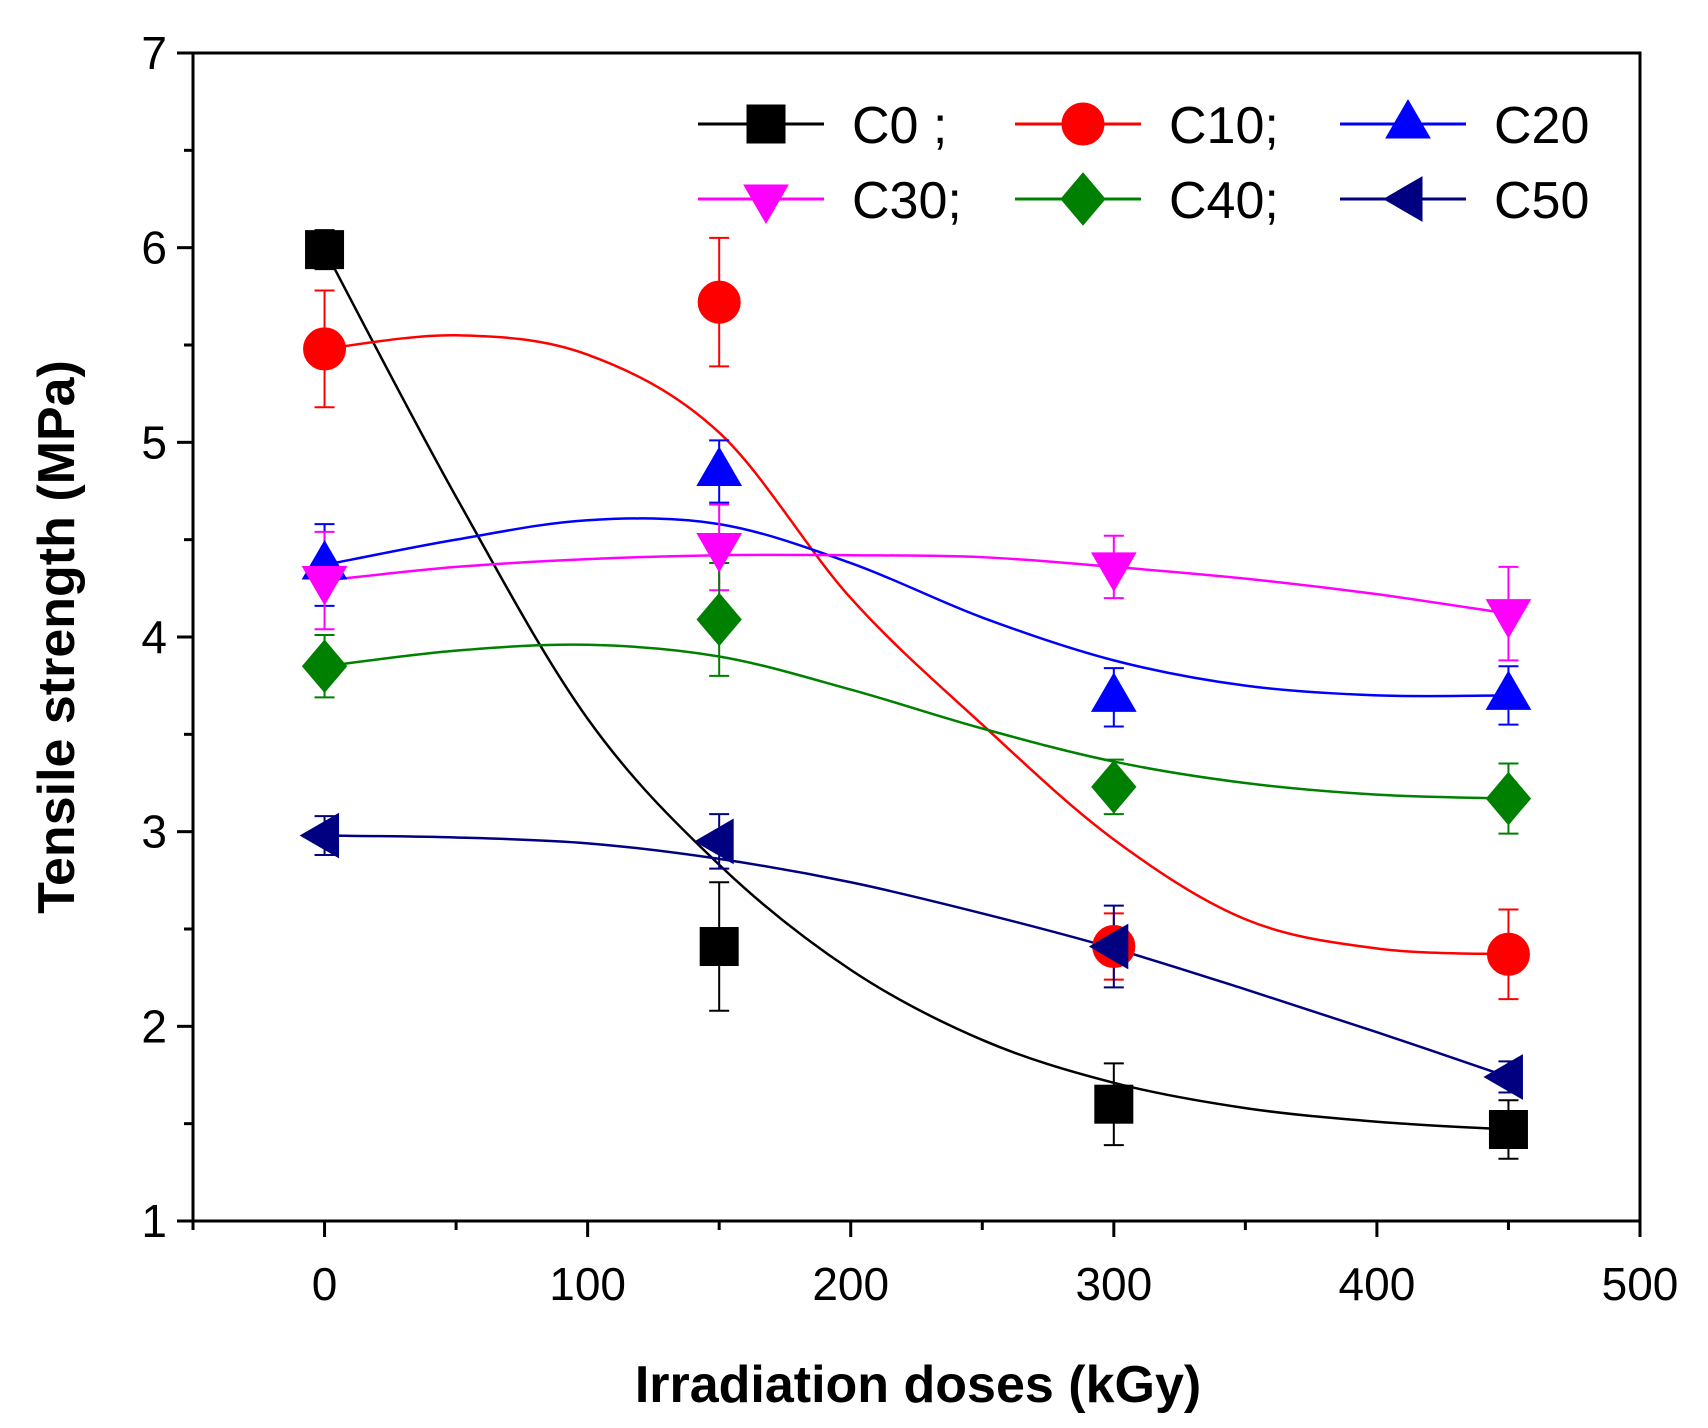 This screenshot has height=1428, width=1708. Describe the element at coordinates (850, 1284) in the screenshot. I see `x-tick-label: 200` at that location.